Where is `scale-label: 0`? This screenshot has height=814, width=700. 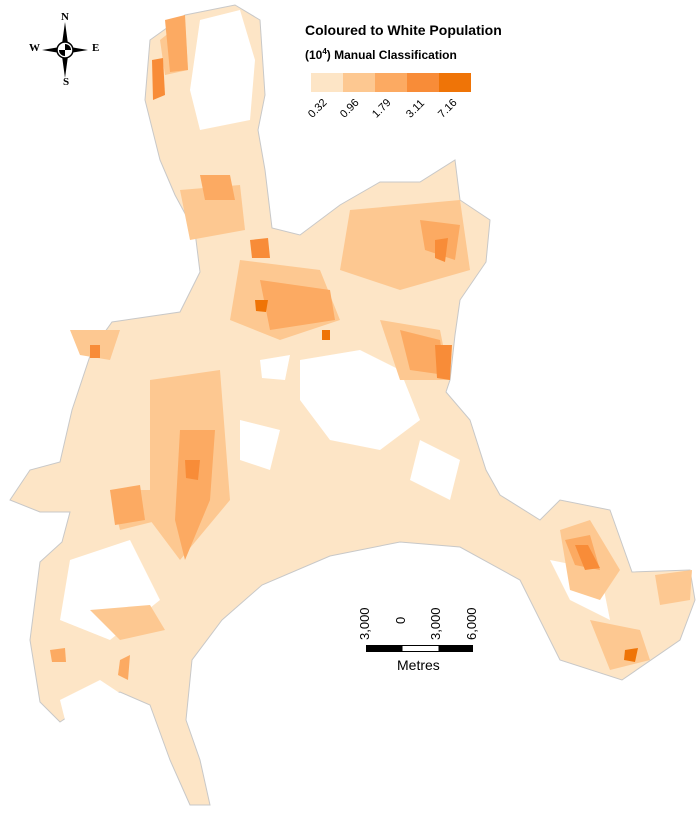 scale-label: 0 is located at coordinates (400, 620).